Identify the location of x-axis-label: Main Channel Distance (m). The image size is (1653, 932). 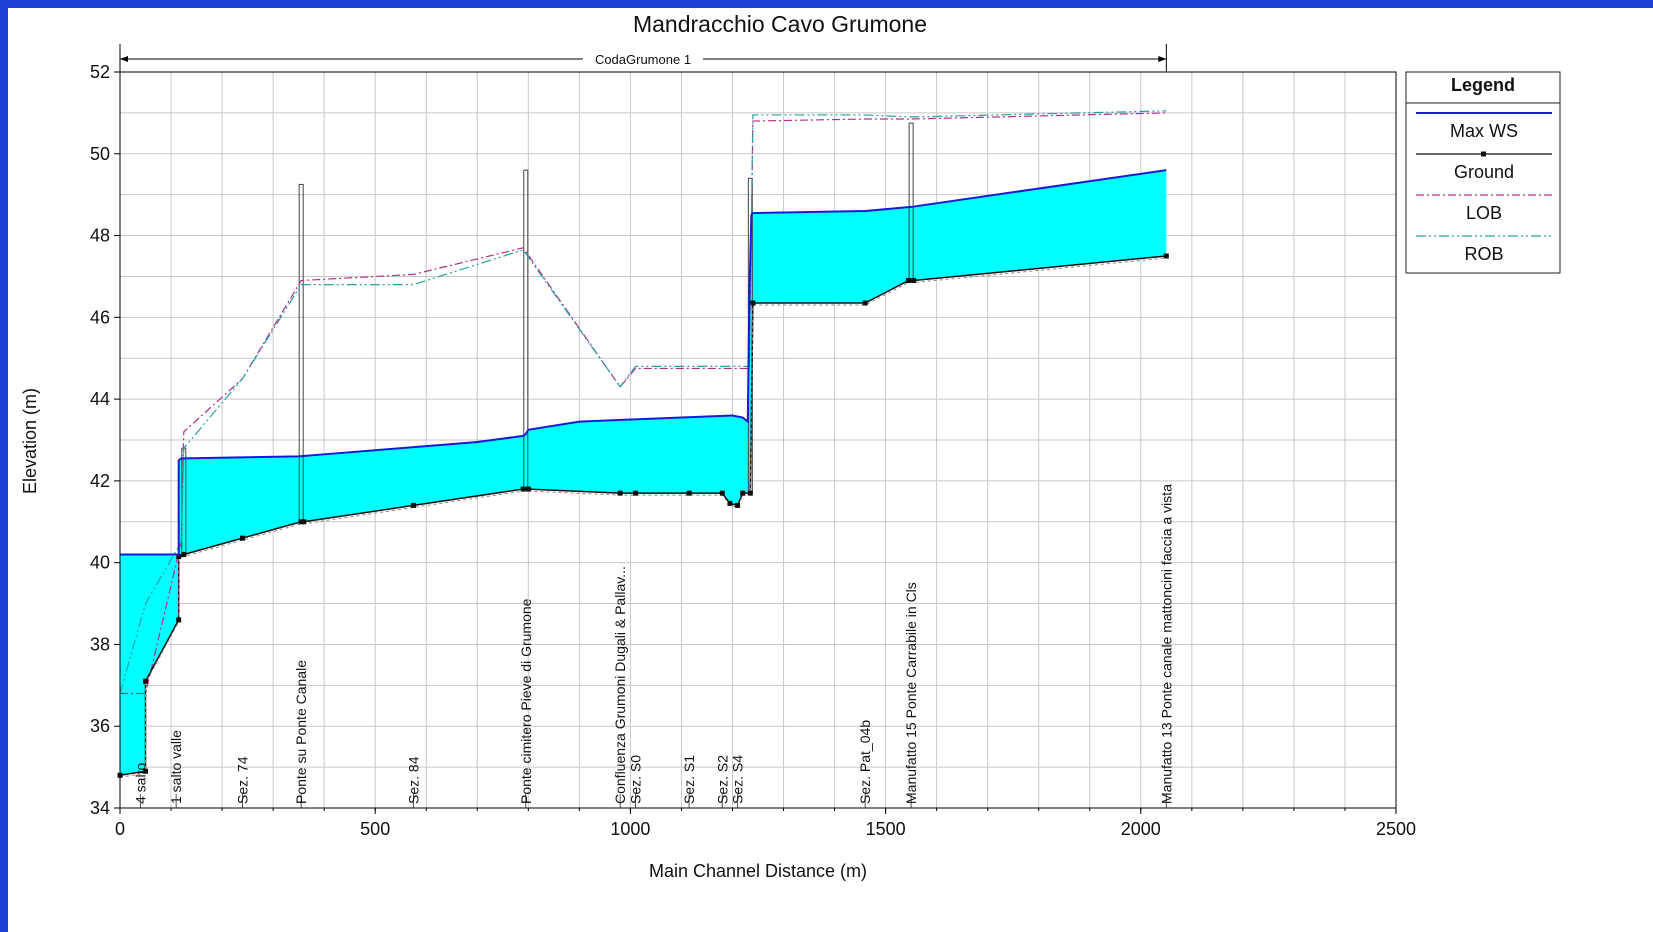
(758, 871).